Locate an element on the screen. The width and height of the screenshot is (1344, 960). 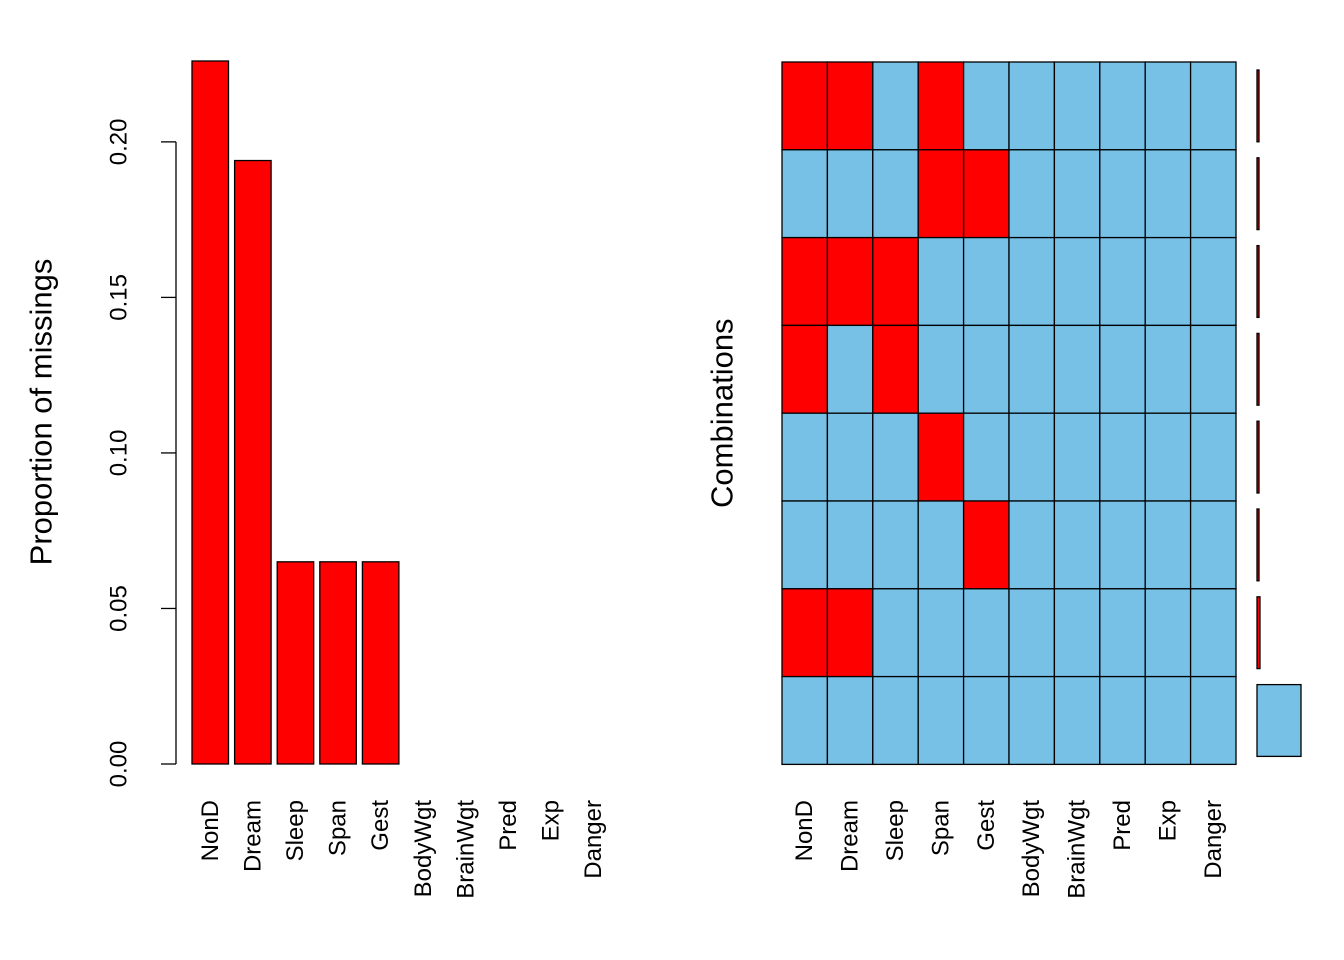
x-tick-label: BodyWgt is located at coordinates (423, 849).